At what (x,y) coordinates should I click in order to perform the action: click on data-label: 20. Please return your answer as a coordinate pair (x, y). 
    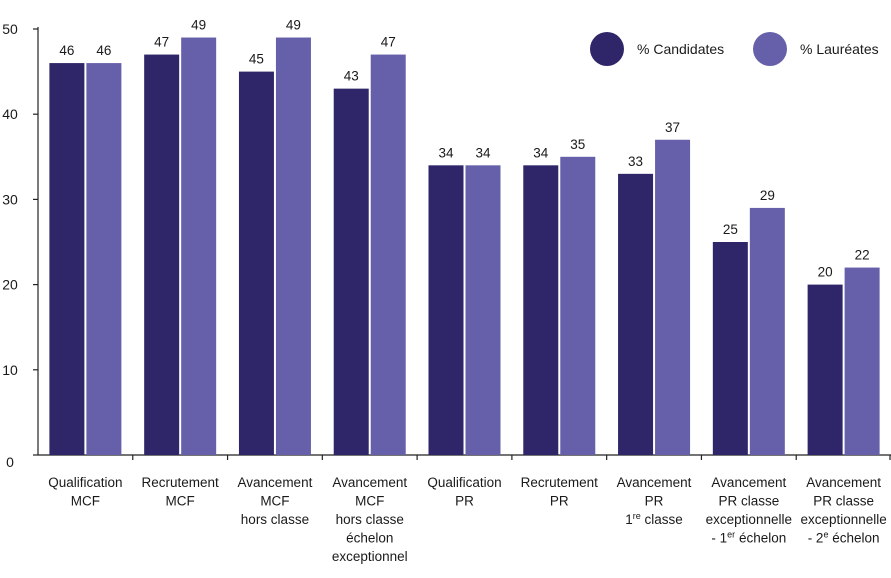
    Looking at the image, I should click on (825, 272).